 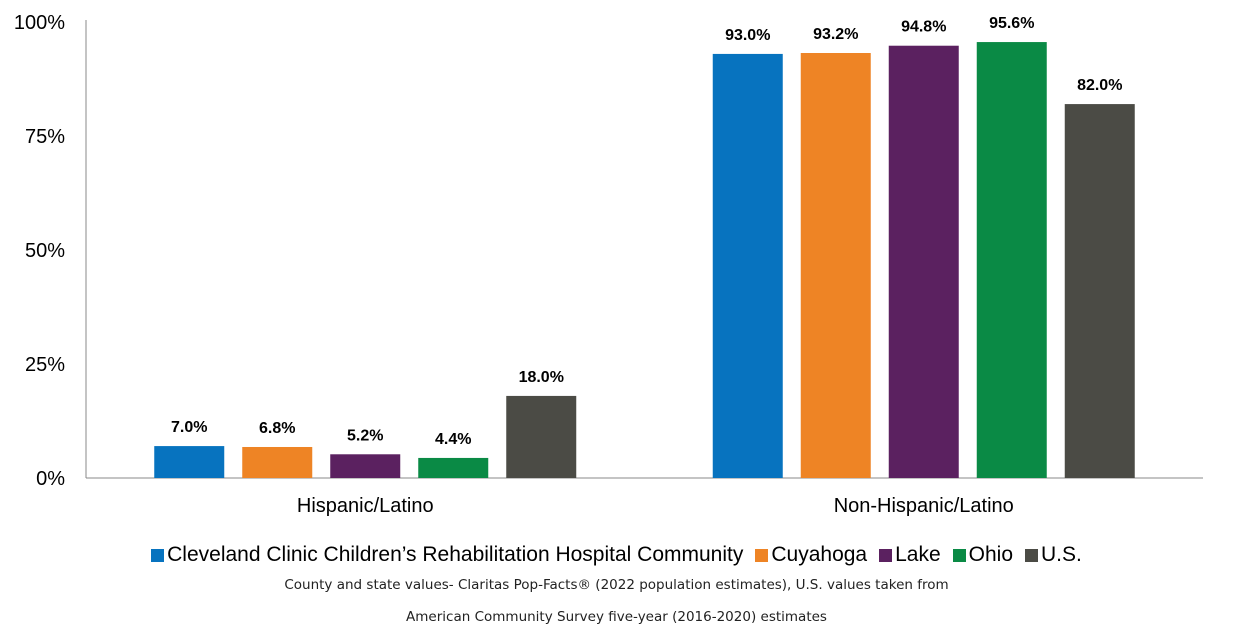 I want to click on data-label: 93.0%, so click(x=747, y=35).